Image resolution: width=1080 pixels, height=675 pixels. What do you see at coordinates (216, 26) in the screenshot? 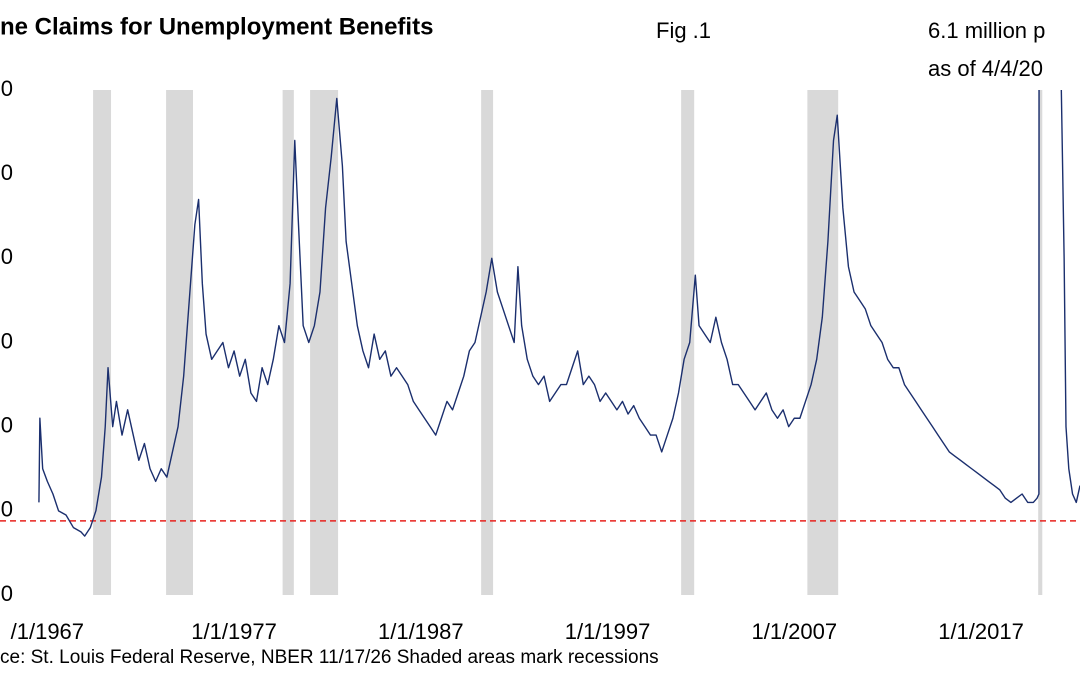
I see `chart-title: ne Claims for Unemployment Benefits` at bounding box center [216, 26].